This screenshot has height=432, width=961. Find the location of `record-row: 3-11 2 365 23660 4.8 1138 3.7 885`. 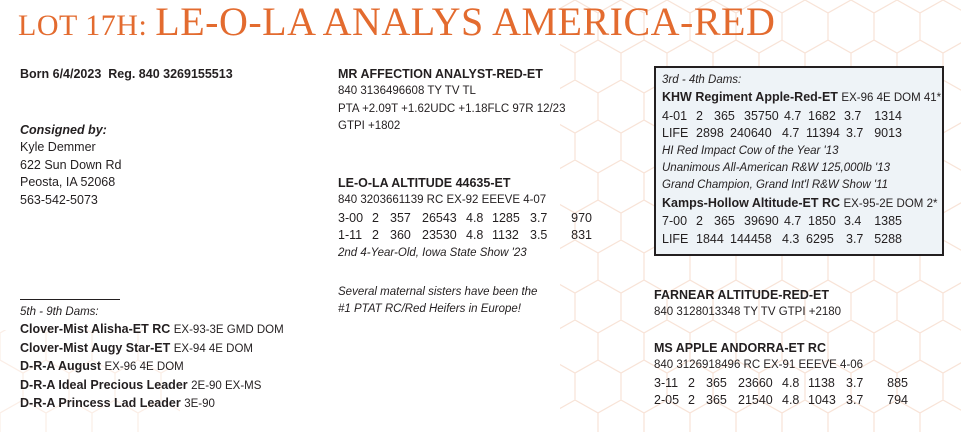

record-row: 3-11 2 365 23660 4.8 1138 3.7 885 is located at coordinates (781, 382).